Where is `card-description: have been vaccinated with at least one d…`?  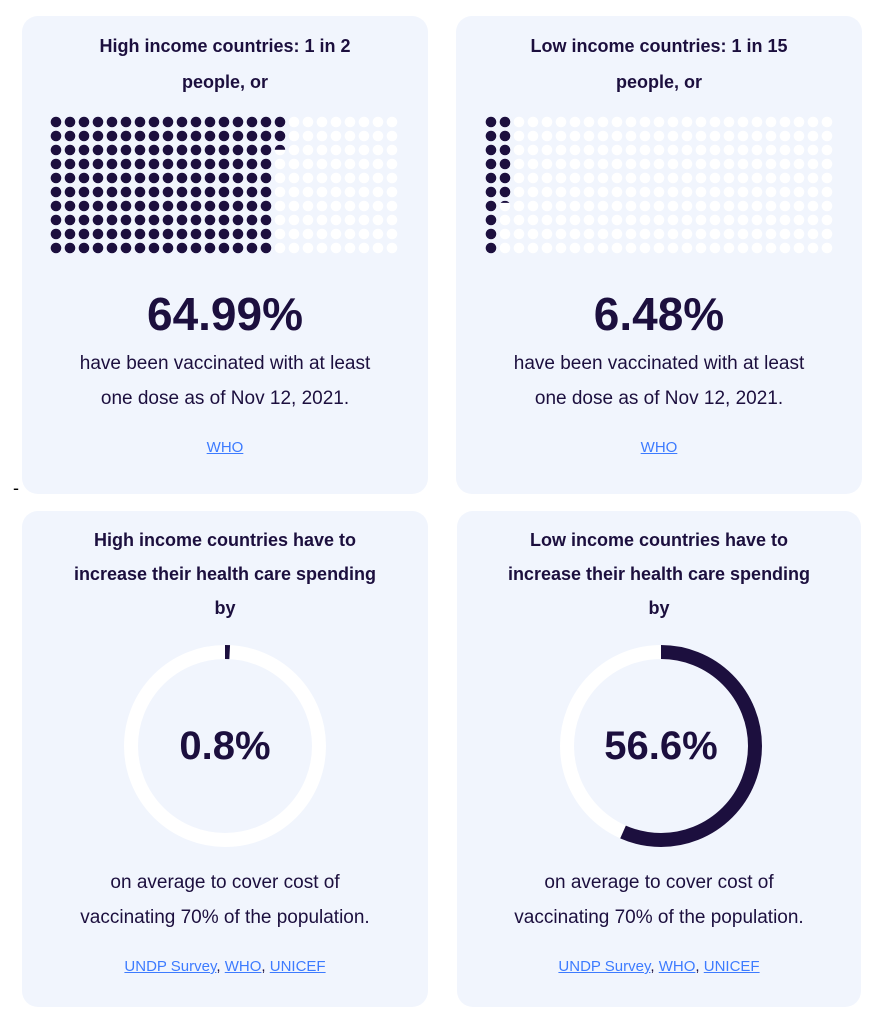 card-description: have been vaccinated with at least one d… is located at coordinates (225, 381).